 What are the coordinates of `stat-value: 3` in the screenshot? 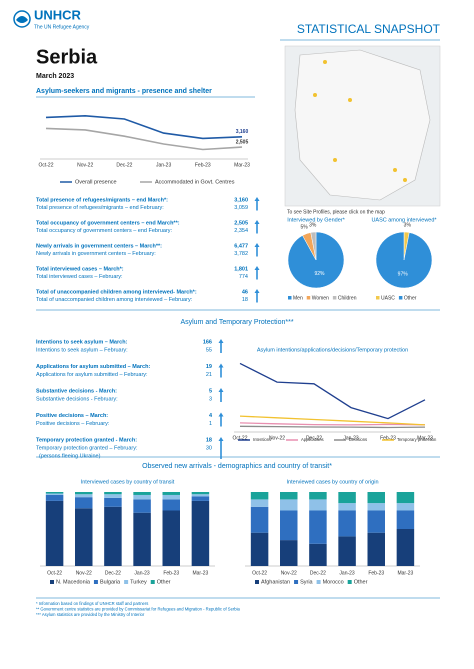 It's located at (210, 399).